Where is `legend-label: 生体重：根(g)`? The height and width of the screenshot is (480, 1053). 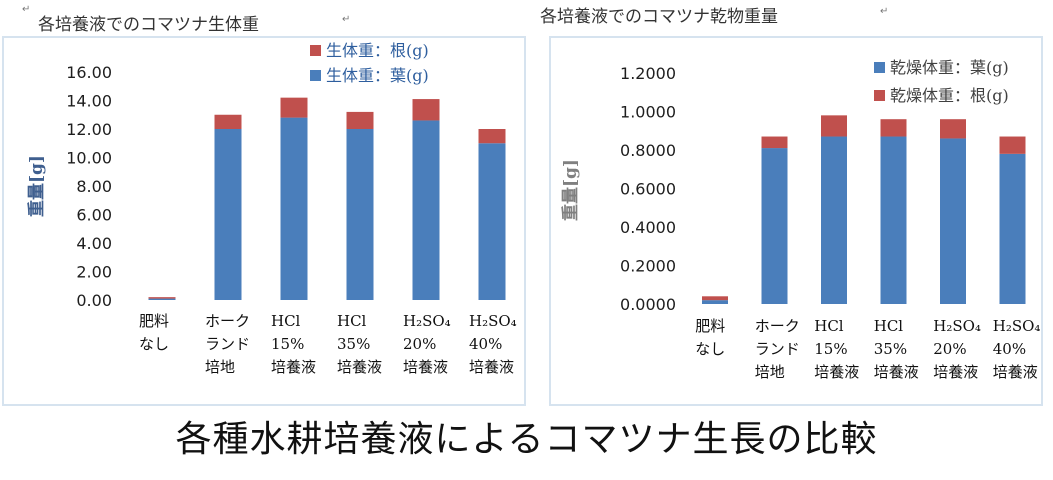
legend-label: 生体重：根(g) is located at coordinates (377, 50).